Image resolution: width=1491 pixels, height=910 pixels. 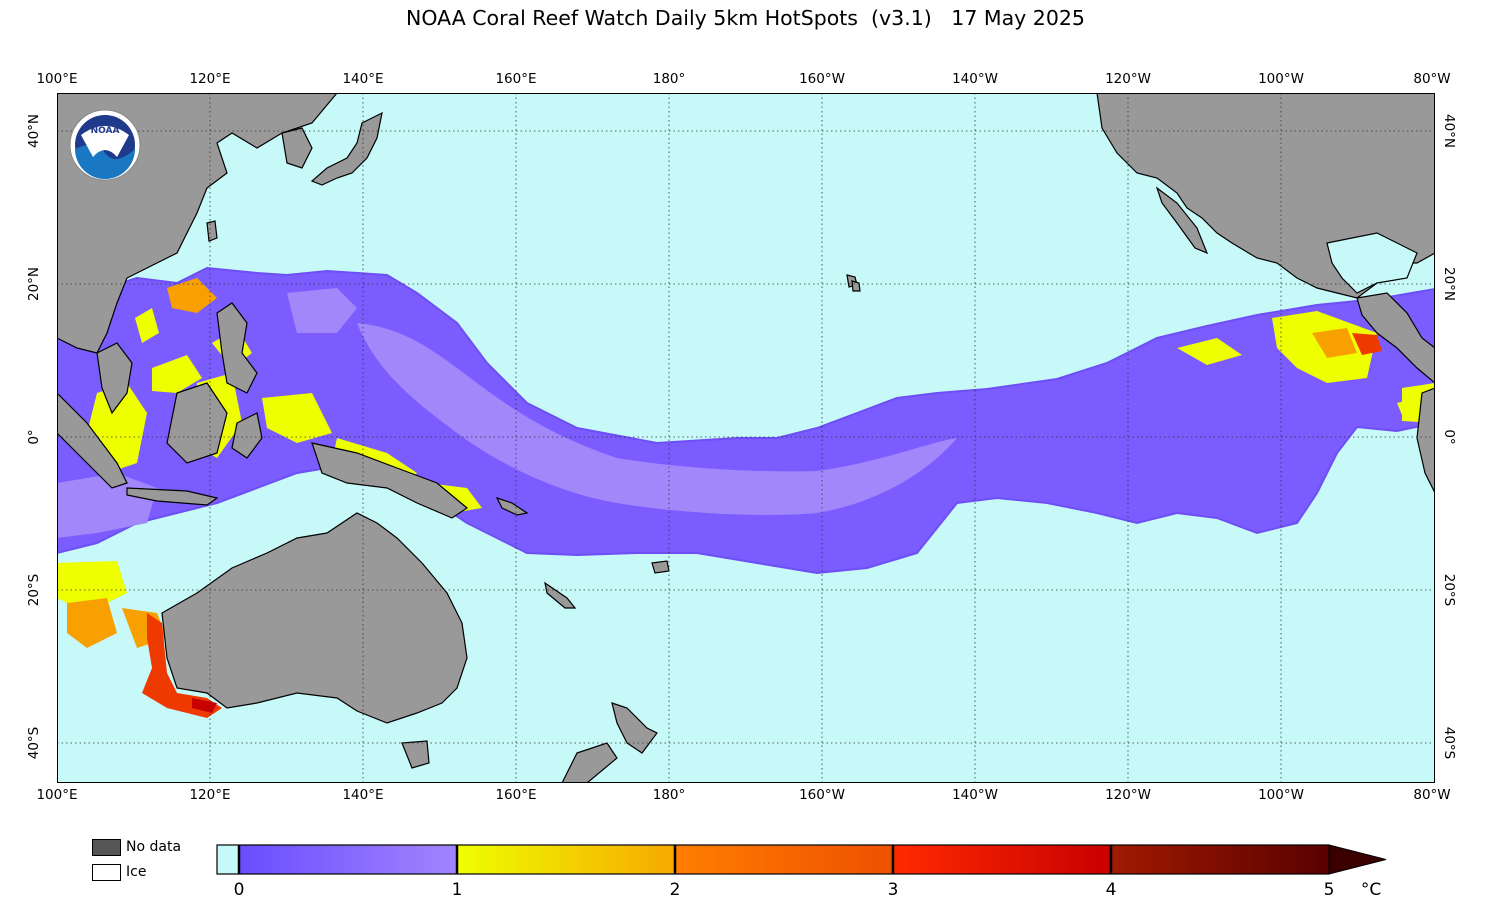 I want to click on ice-label: Ice, so click(x=136, y=872).